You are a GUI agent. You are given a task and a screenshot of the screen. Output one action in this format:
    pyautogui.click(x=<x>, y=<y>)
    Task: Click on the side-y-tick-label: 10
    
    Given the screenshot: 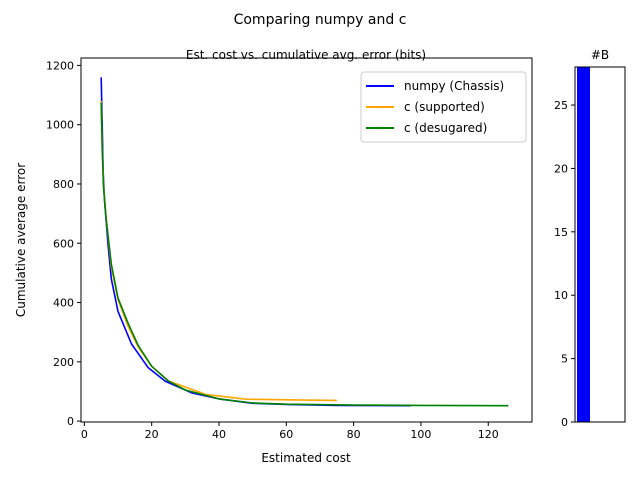 What is the action you would take?
    pyautogui.click(x=561, y=295)
    